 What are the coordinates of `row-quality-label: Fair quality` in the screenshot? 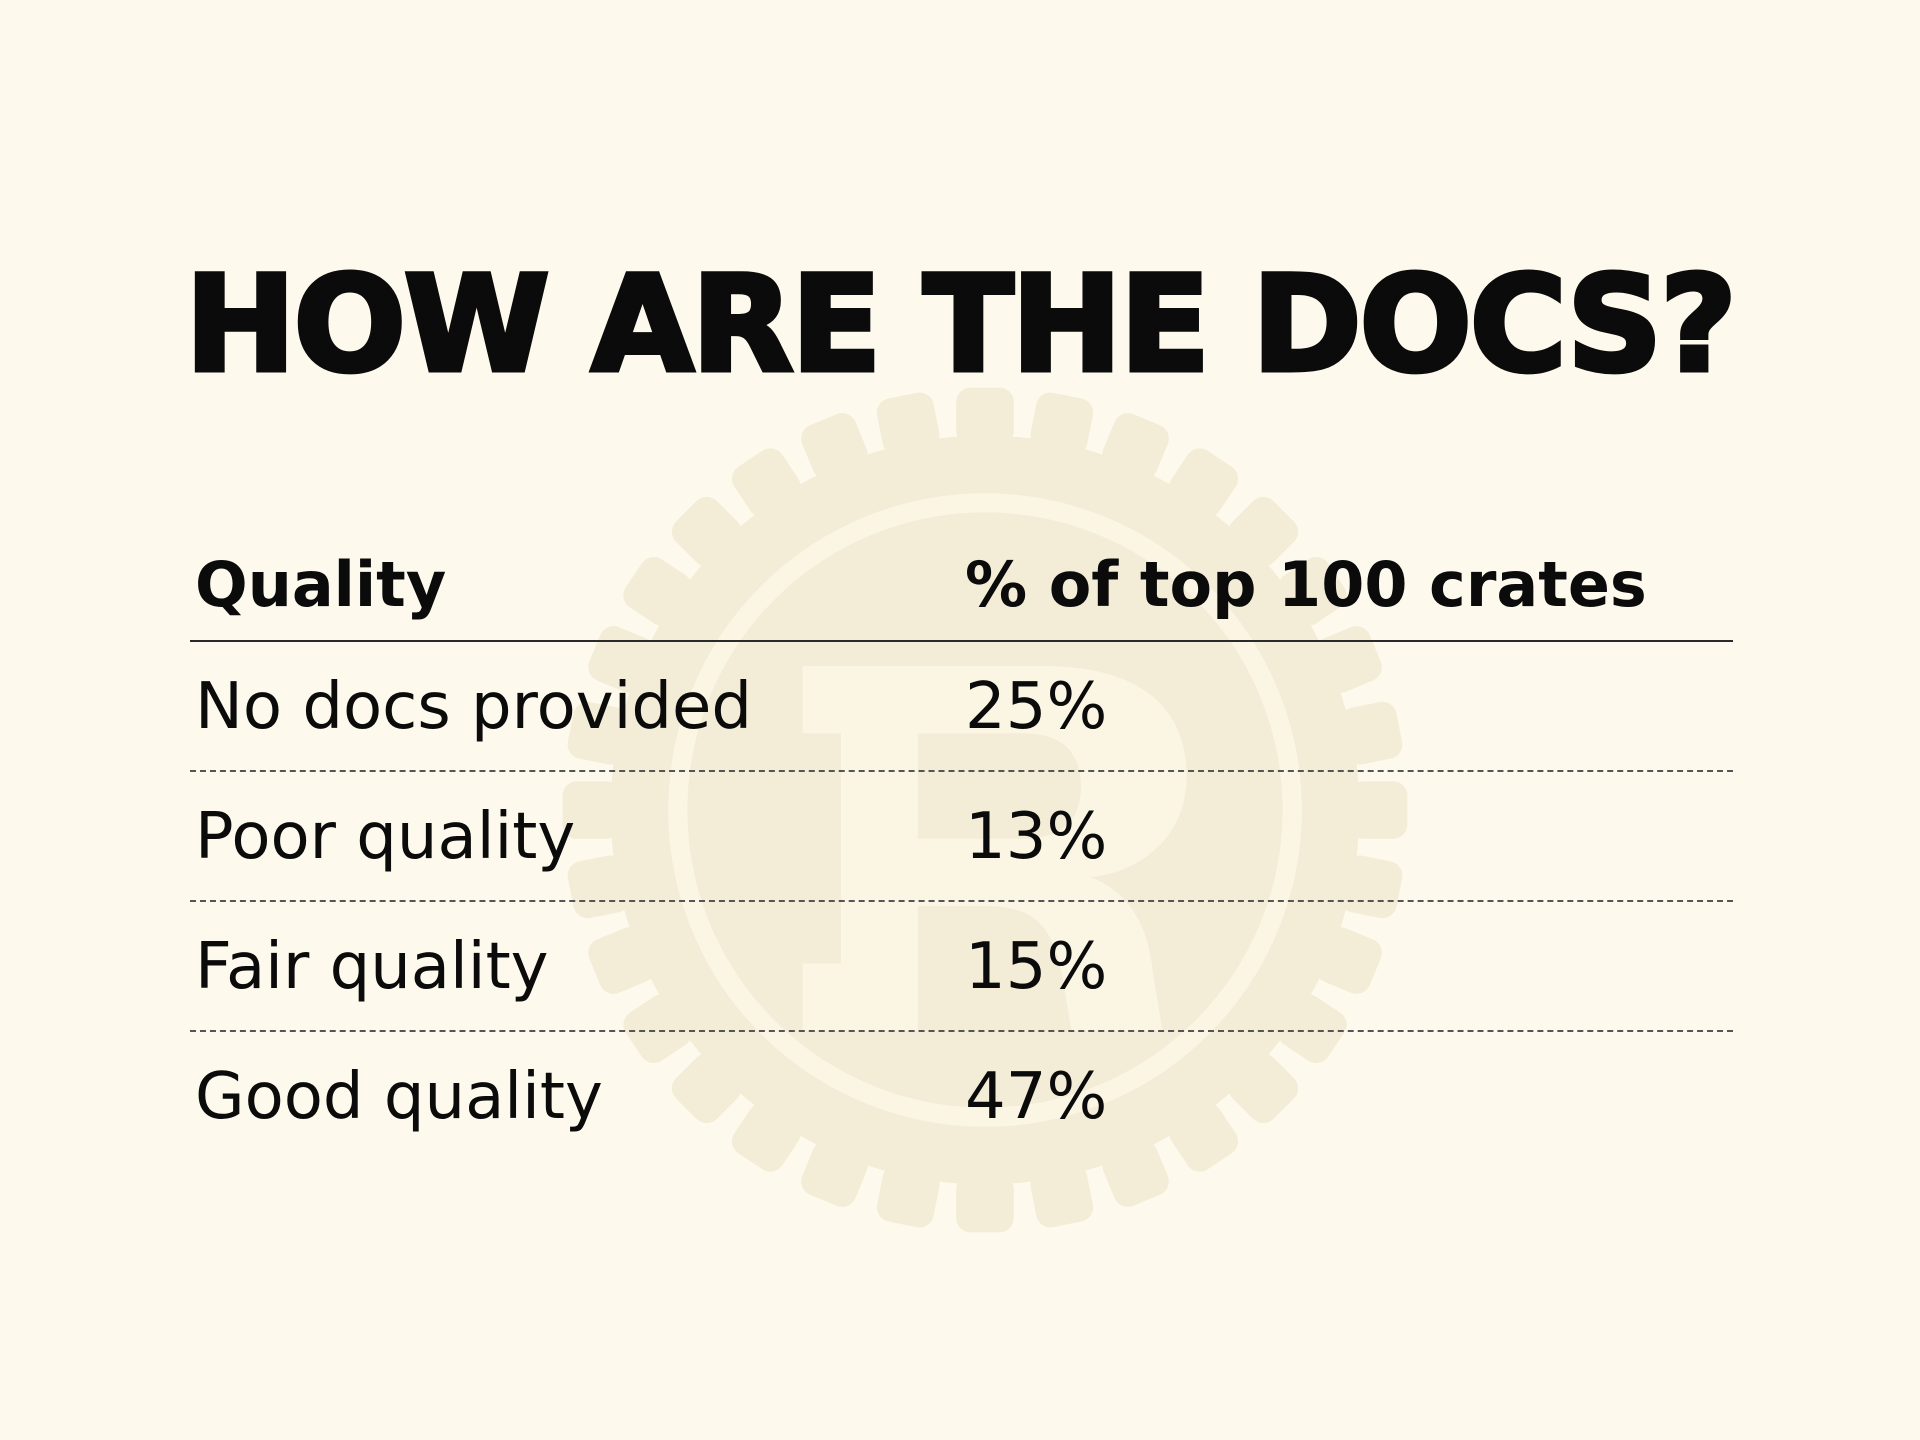 It's located at (372, 967).